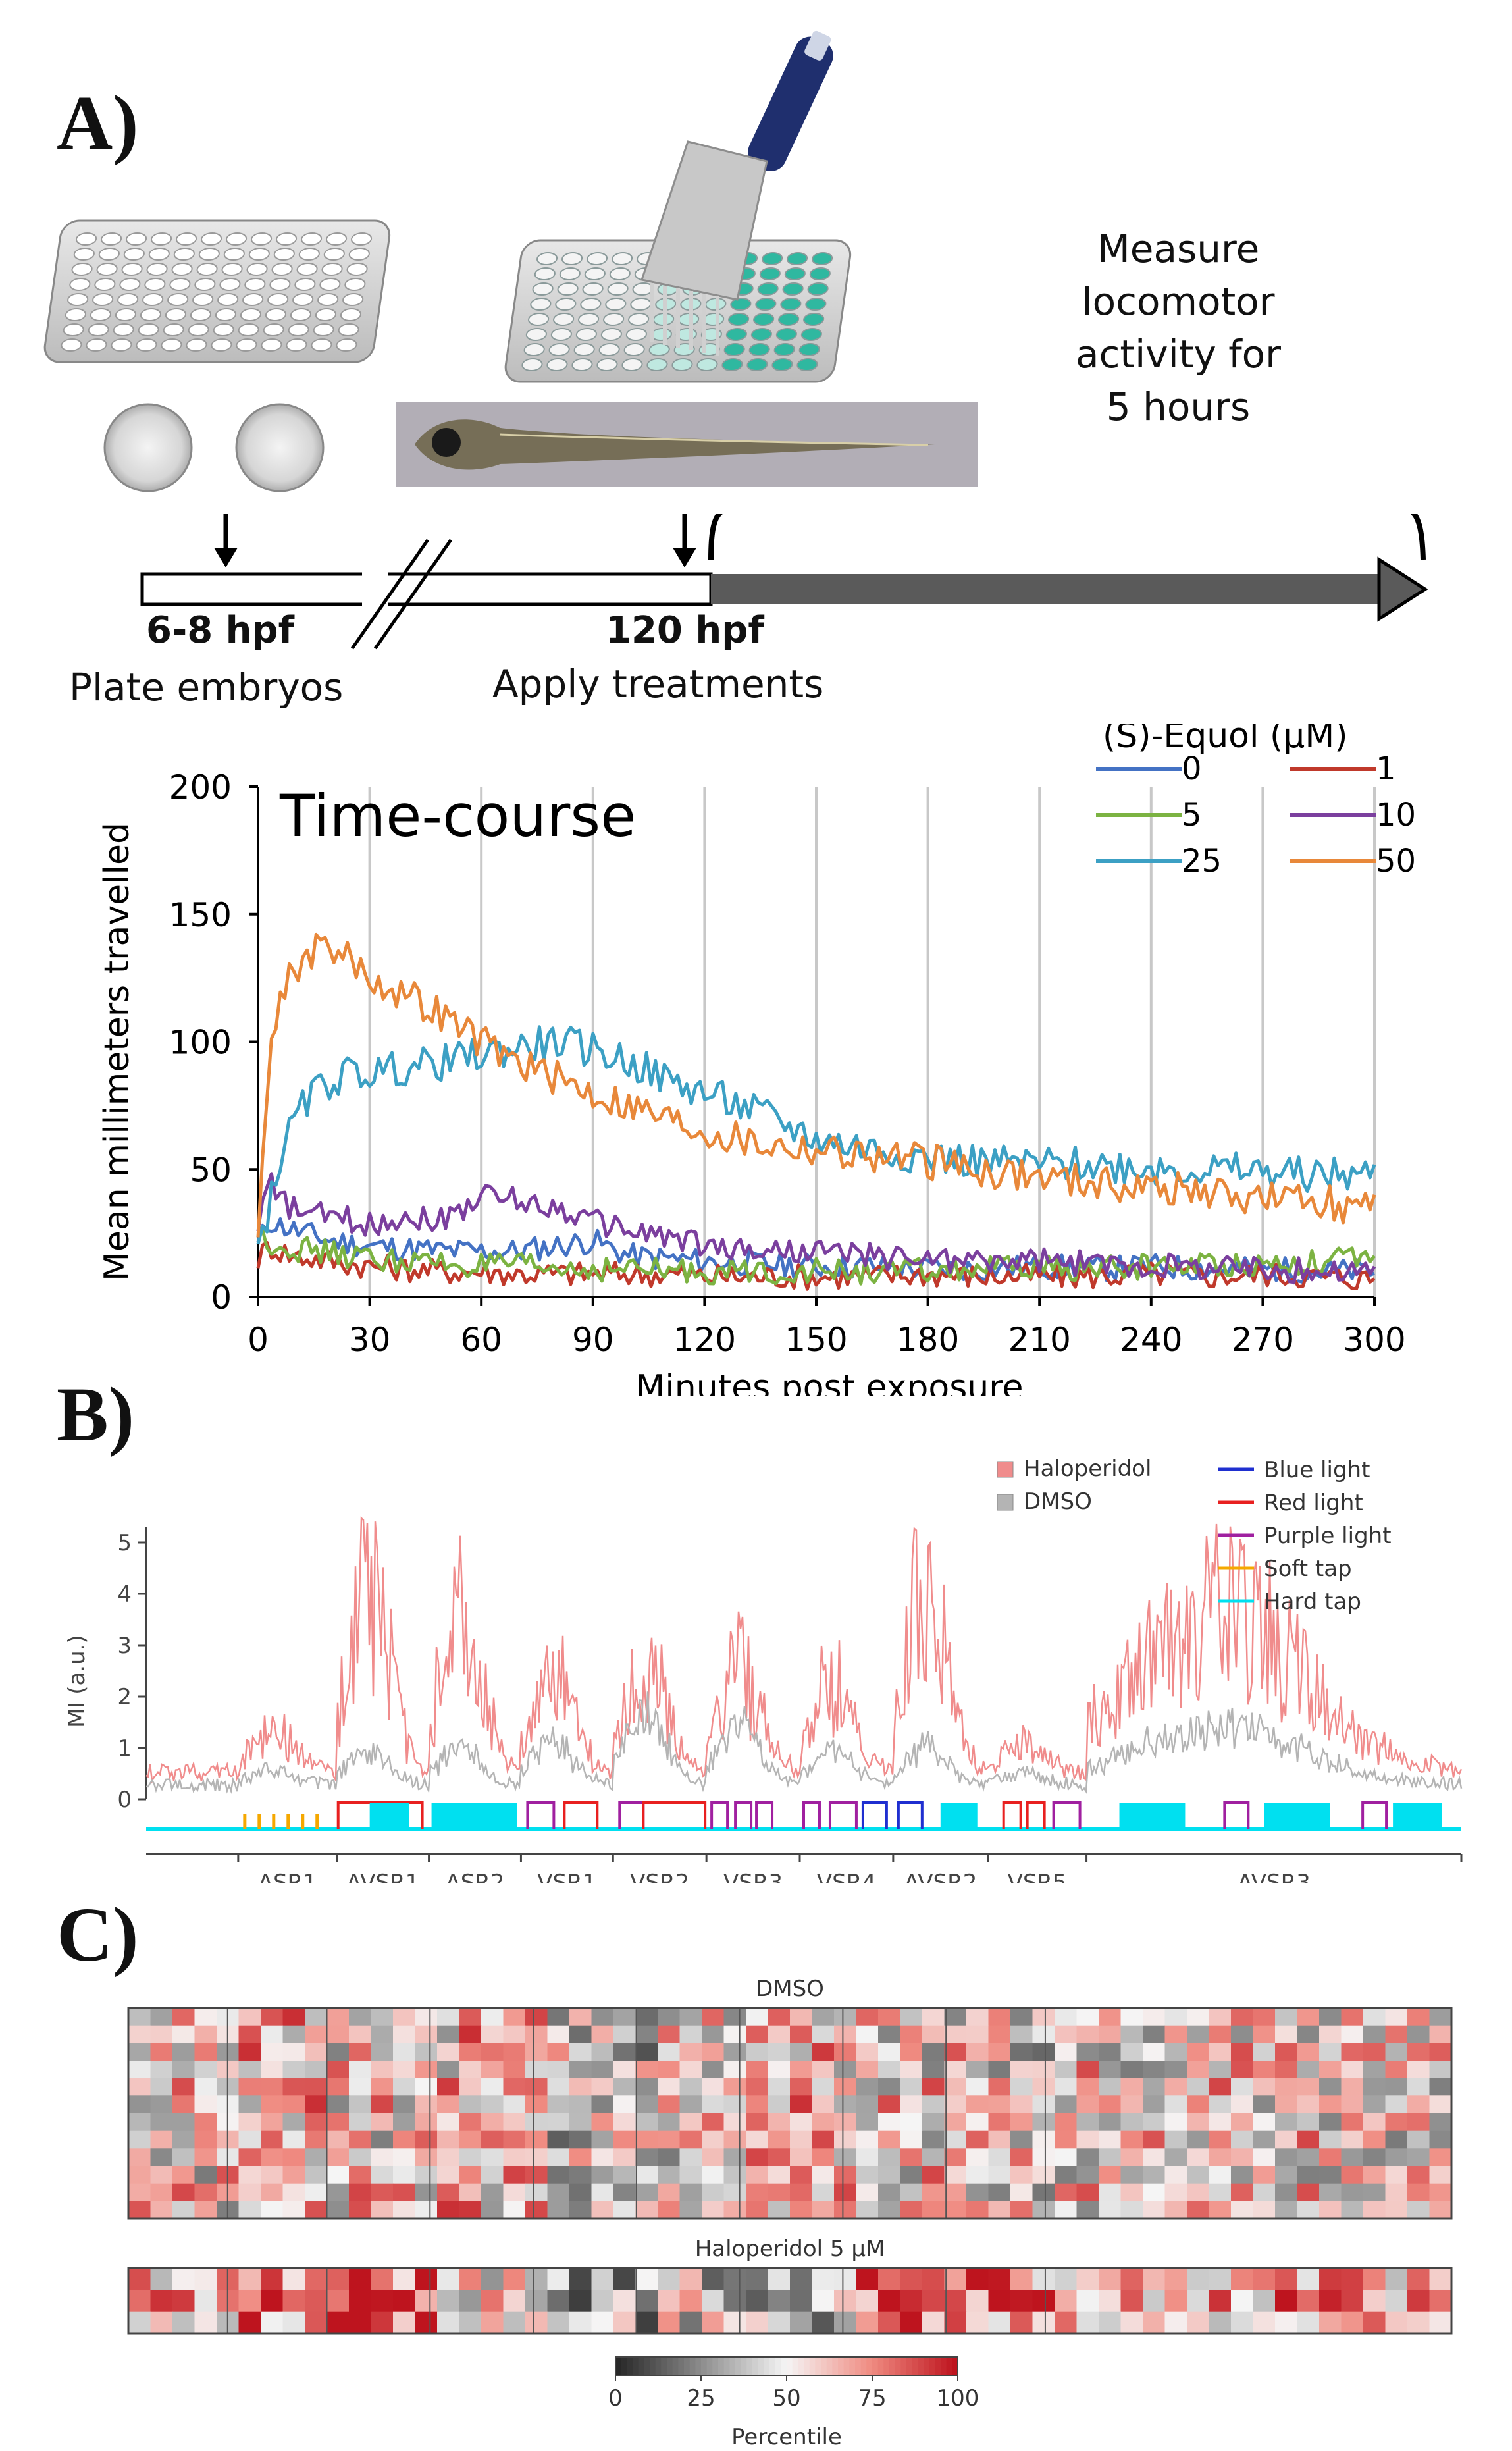 The height and width of the screenshot is (2451, 1512). I want to click on legend-label: Haloperidol, so click(1087, 1469).